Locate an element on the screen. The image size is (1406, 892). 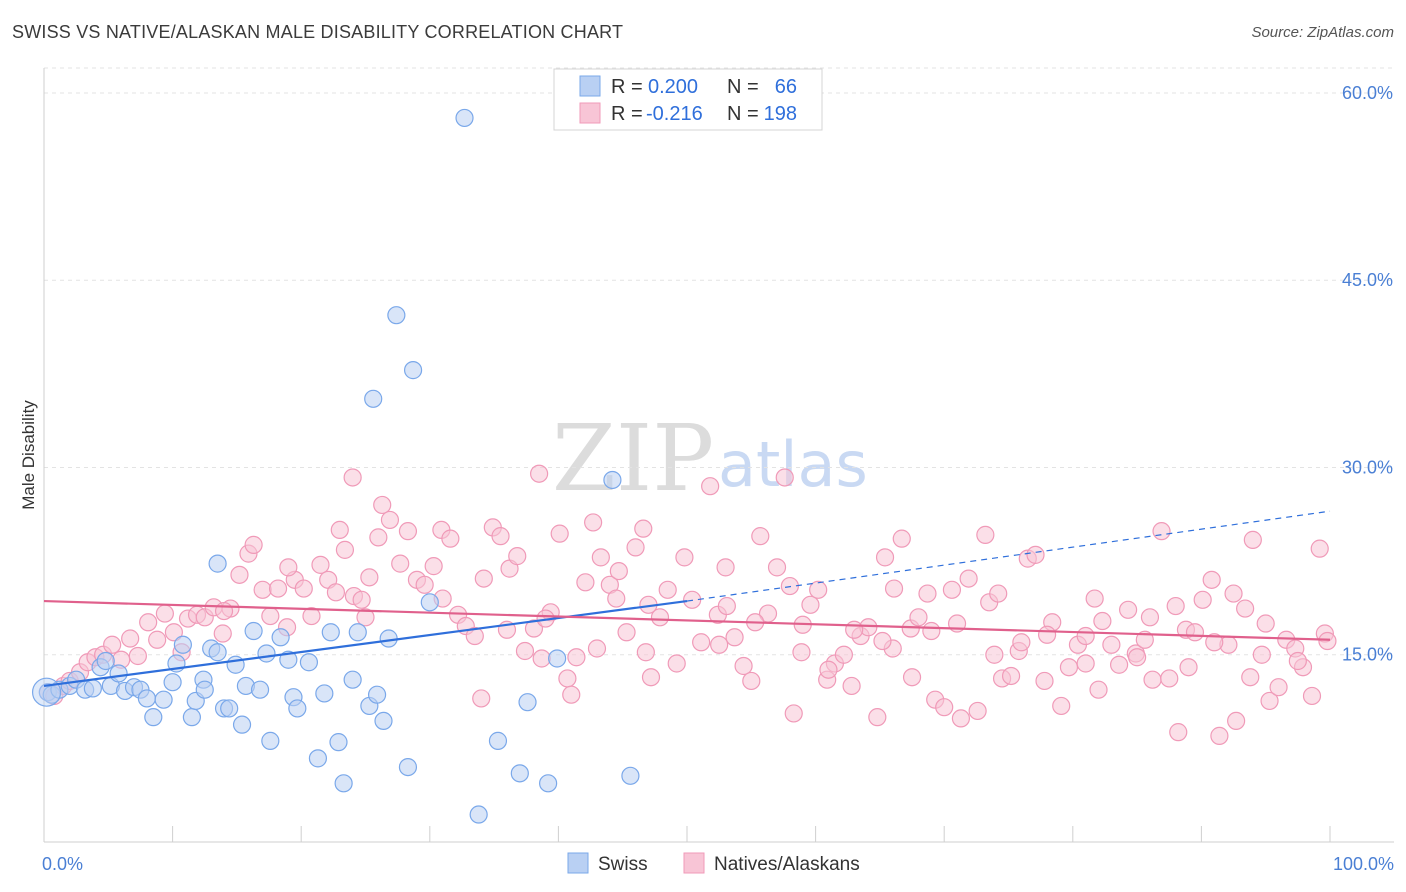
y-tick-label-45: 45.0% is located at coordinates (1367, 280).